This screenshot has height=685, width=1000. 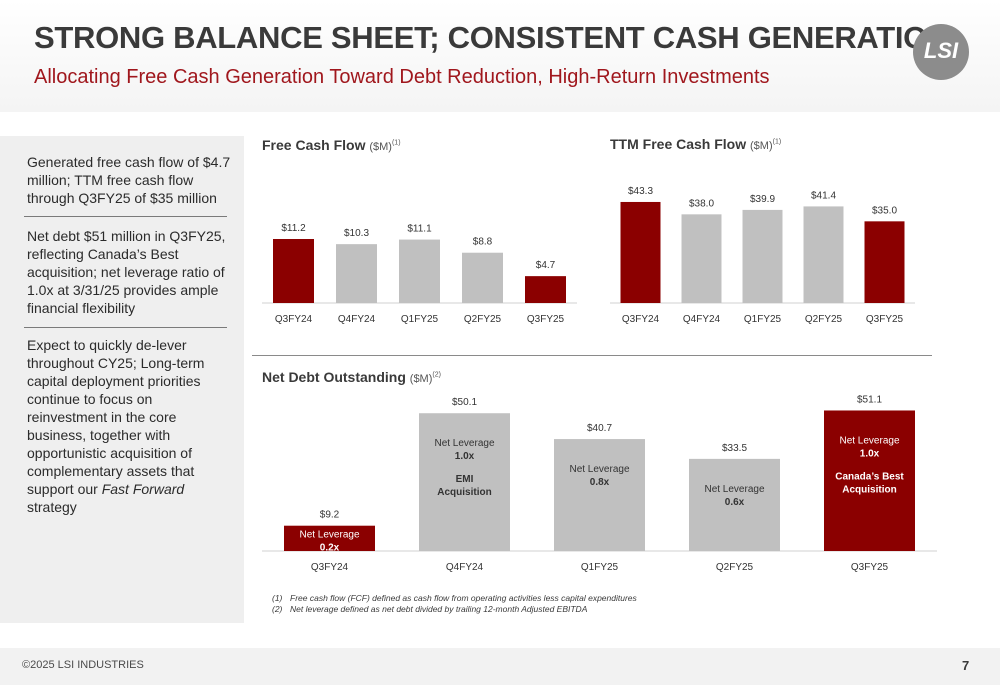 I want to click on acquisition-label: Canada’s Best, so click(x=869, y=476).